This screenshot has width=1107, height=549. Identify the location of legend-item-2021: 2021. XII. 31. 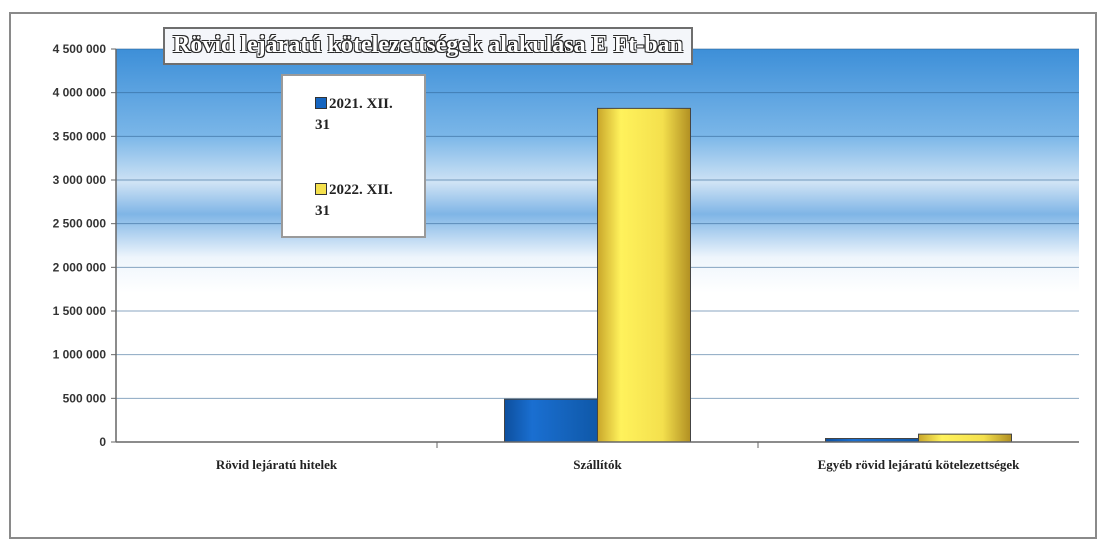
(355, 115).